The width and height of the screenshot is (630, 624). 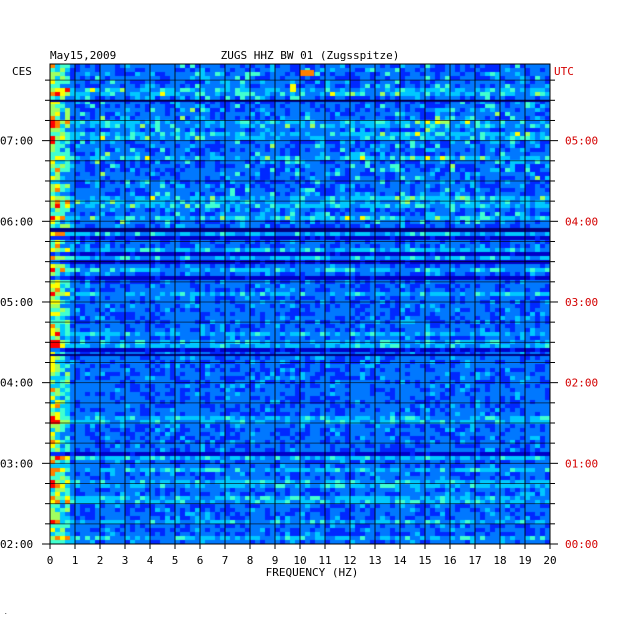 What do you see at coordinates (16, 141) in the screenshot?
I see `ces-tick-label: 07:00` at bounding box center [16, 141].